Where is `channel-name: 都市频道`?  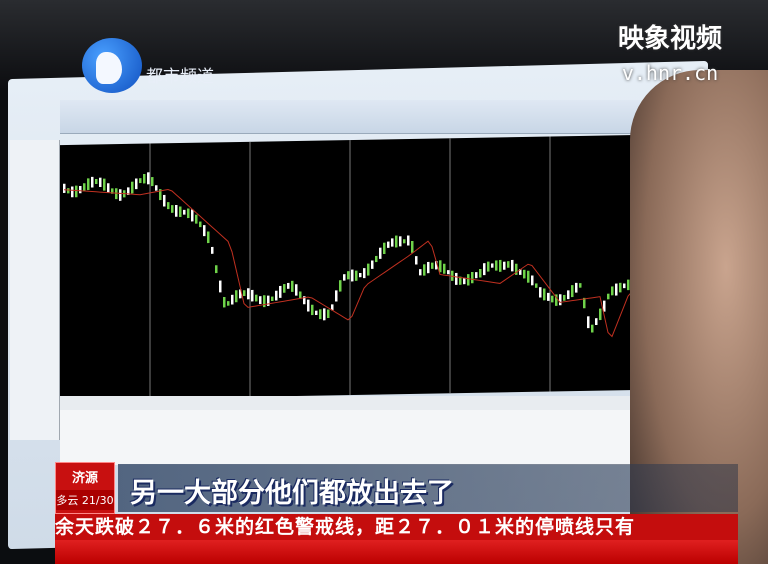
channel-name: 都市频道 is located at coordinates (180, 77).